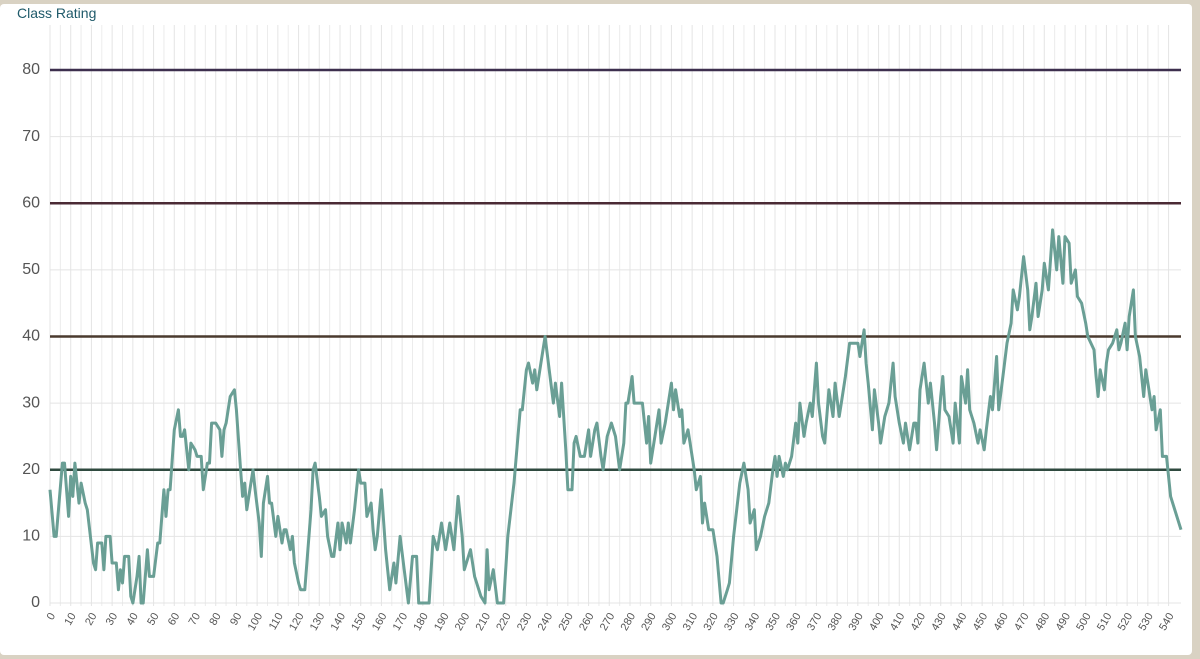 The width and height of the screenshot is (1200, 659). I want to click on y-tick-label: 10, so click(31, 536).